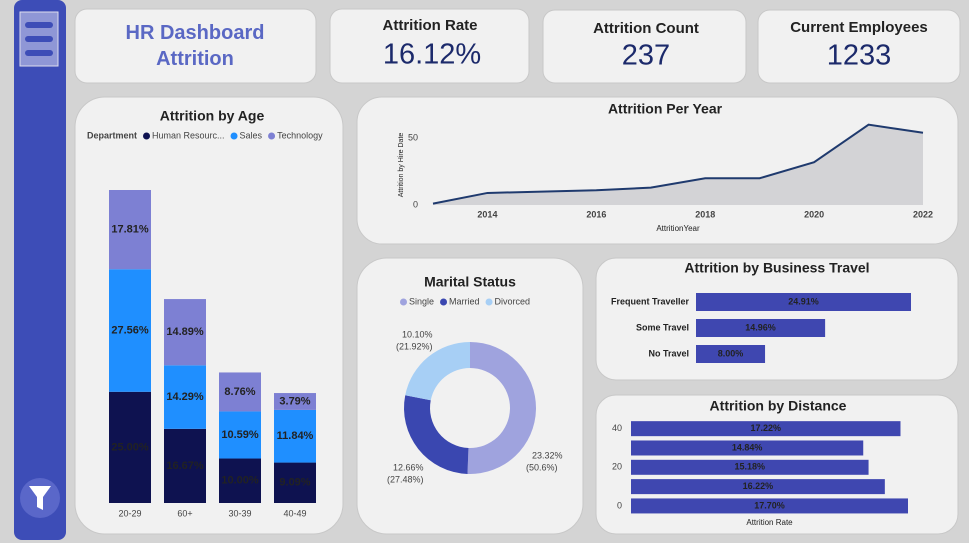 This screenshot has height=543, width=969. I want to click on data-label: (21.92%), so click(414, 346).